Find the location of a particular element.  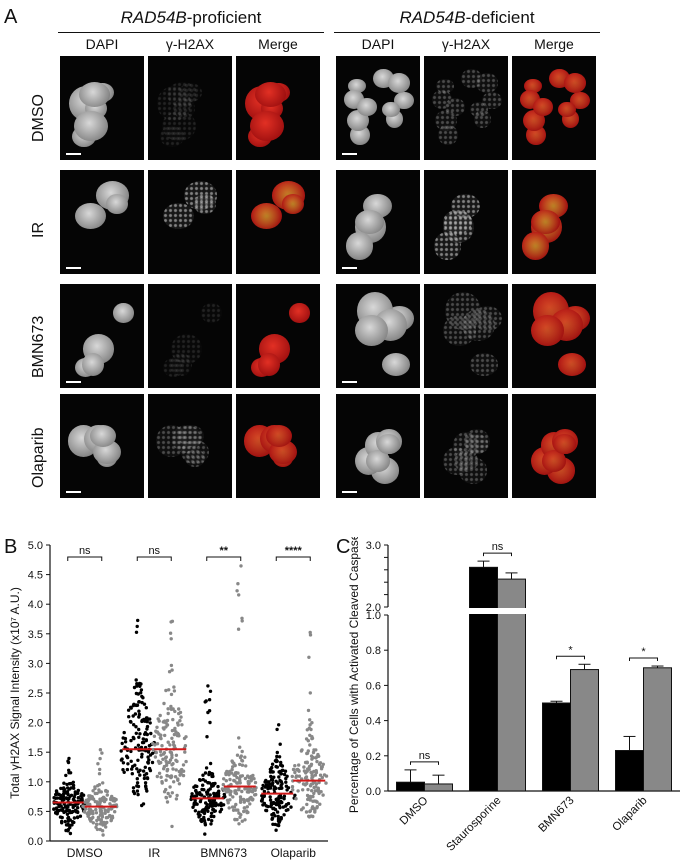

x-tick-label: DMSO is located at coordinates (85, 853).